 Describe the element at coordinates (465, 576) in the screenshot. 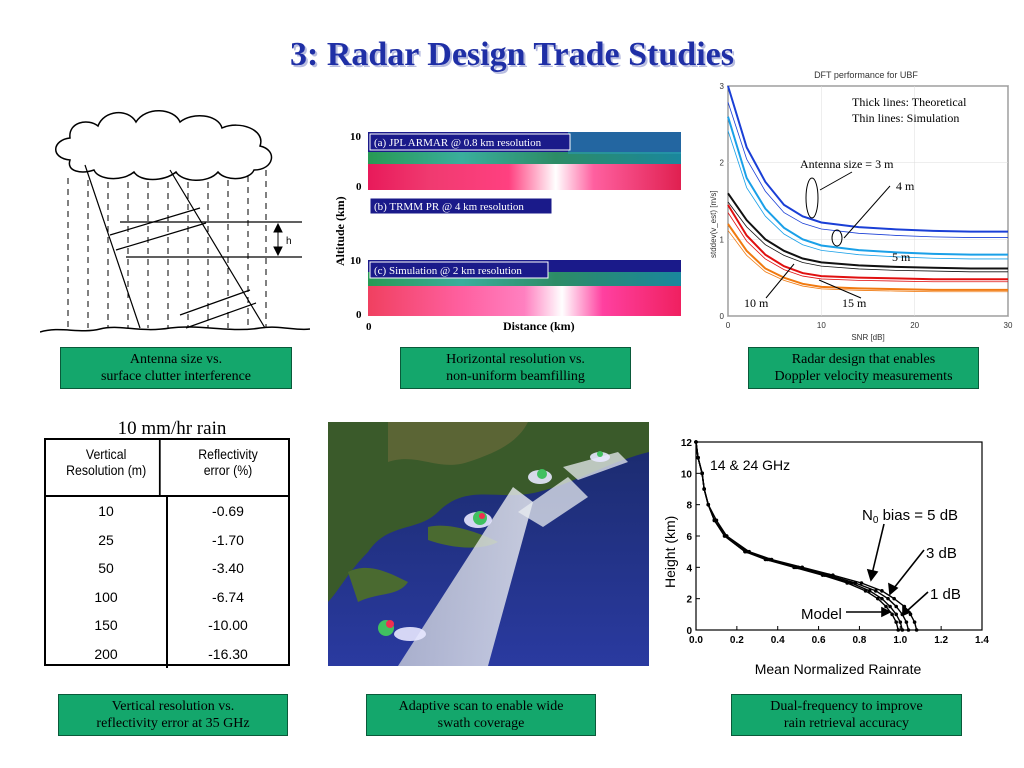

I see `scan-swath` at that location.